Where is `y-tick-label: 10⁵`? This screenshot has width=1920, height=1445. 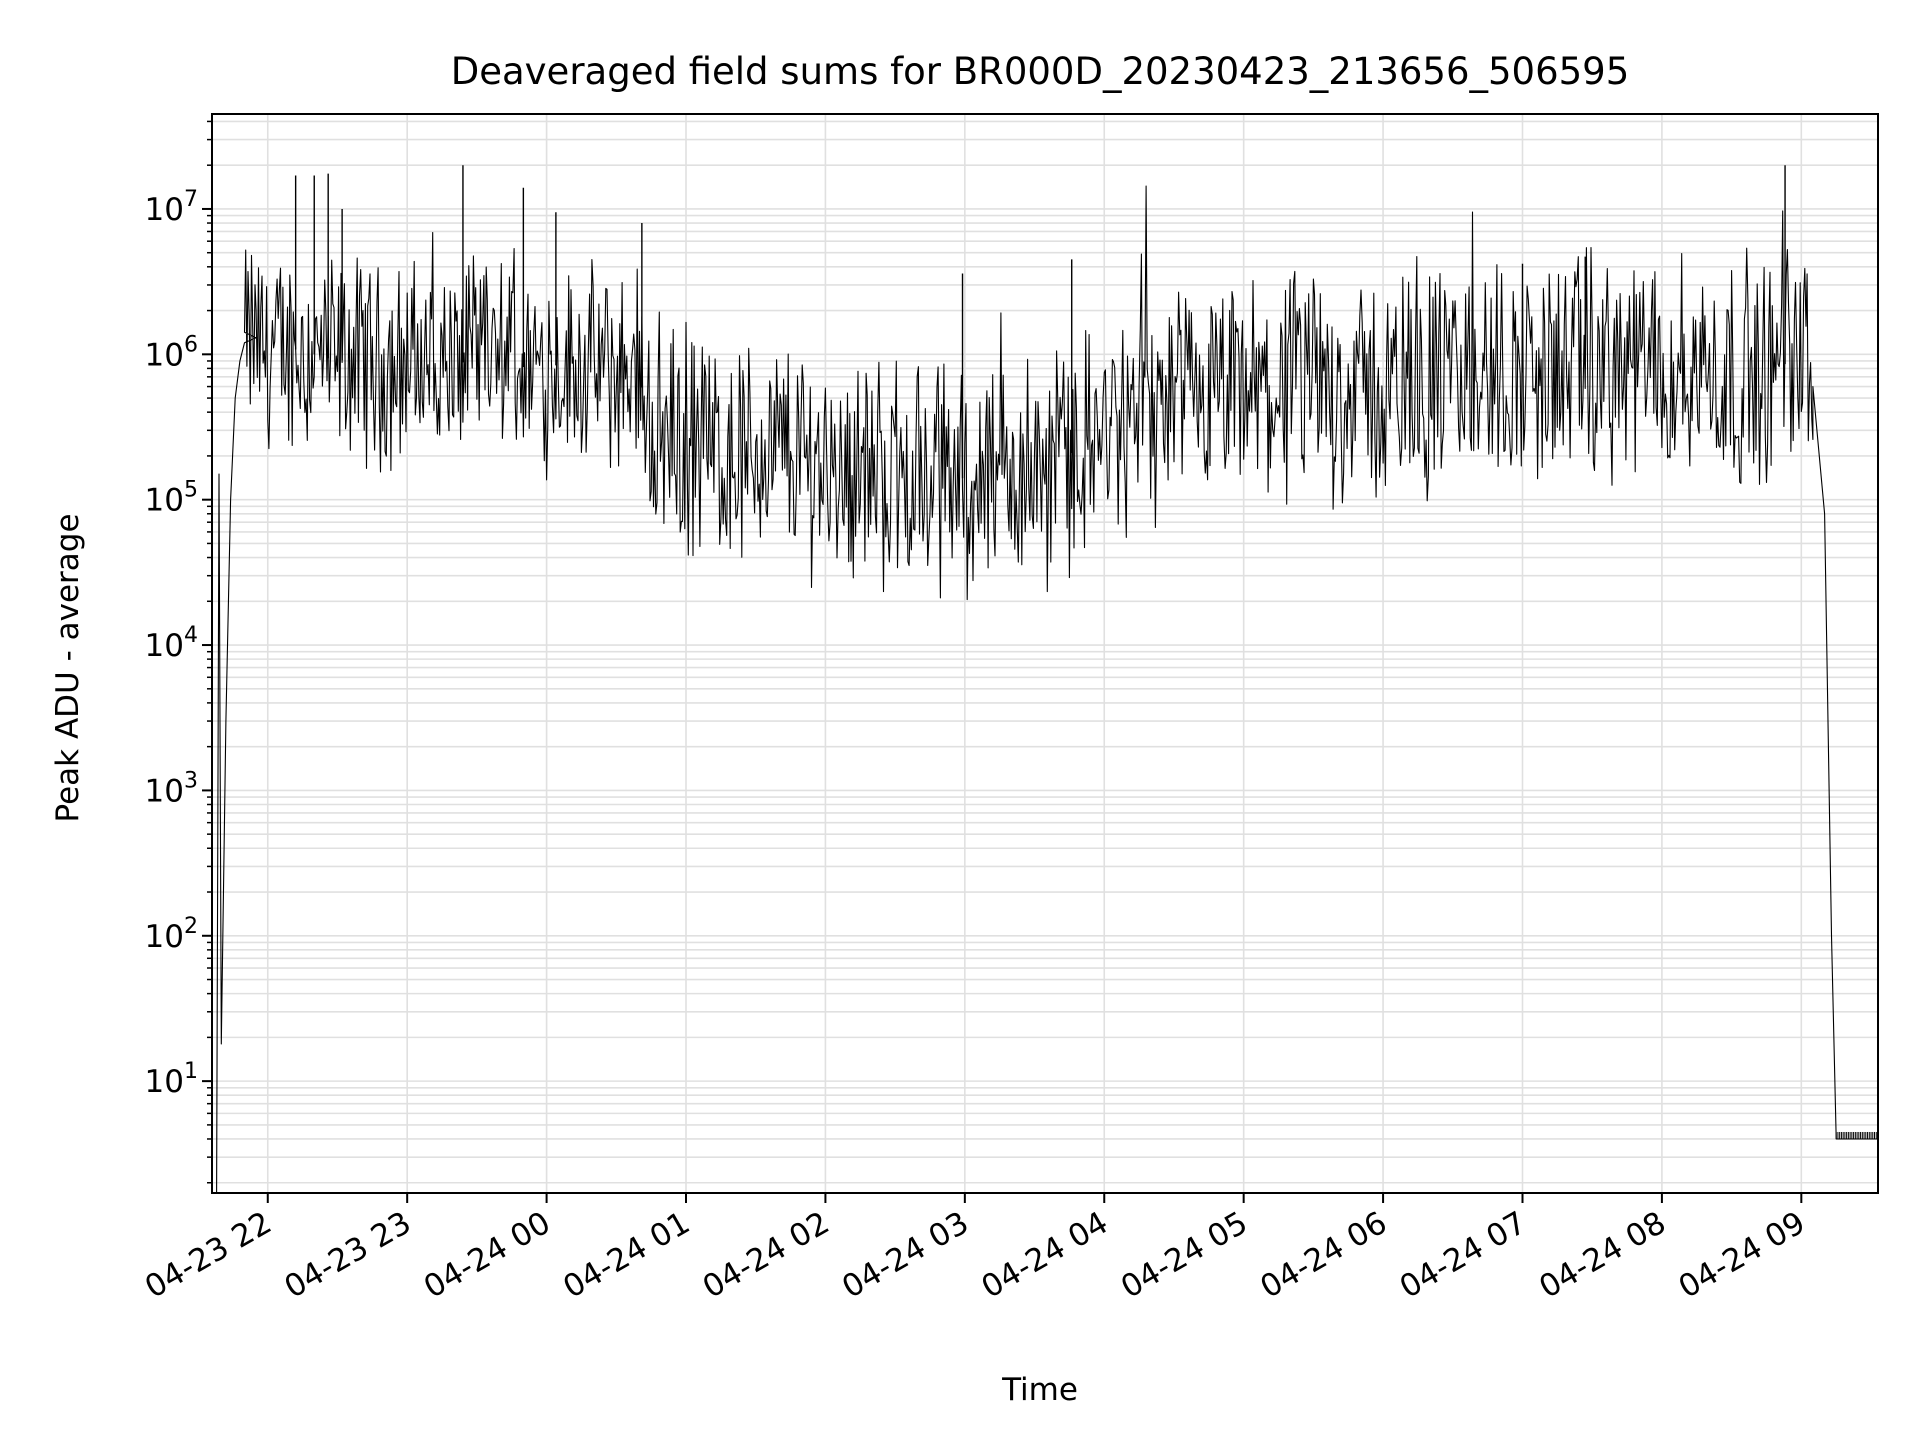 y-tick-label: 10⁵ is located at coordinates (171, 498).